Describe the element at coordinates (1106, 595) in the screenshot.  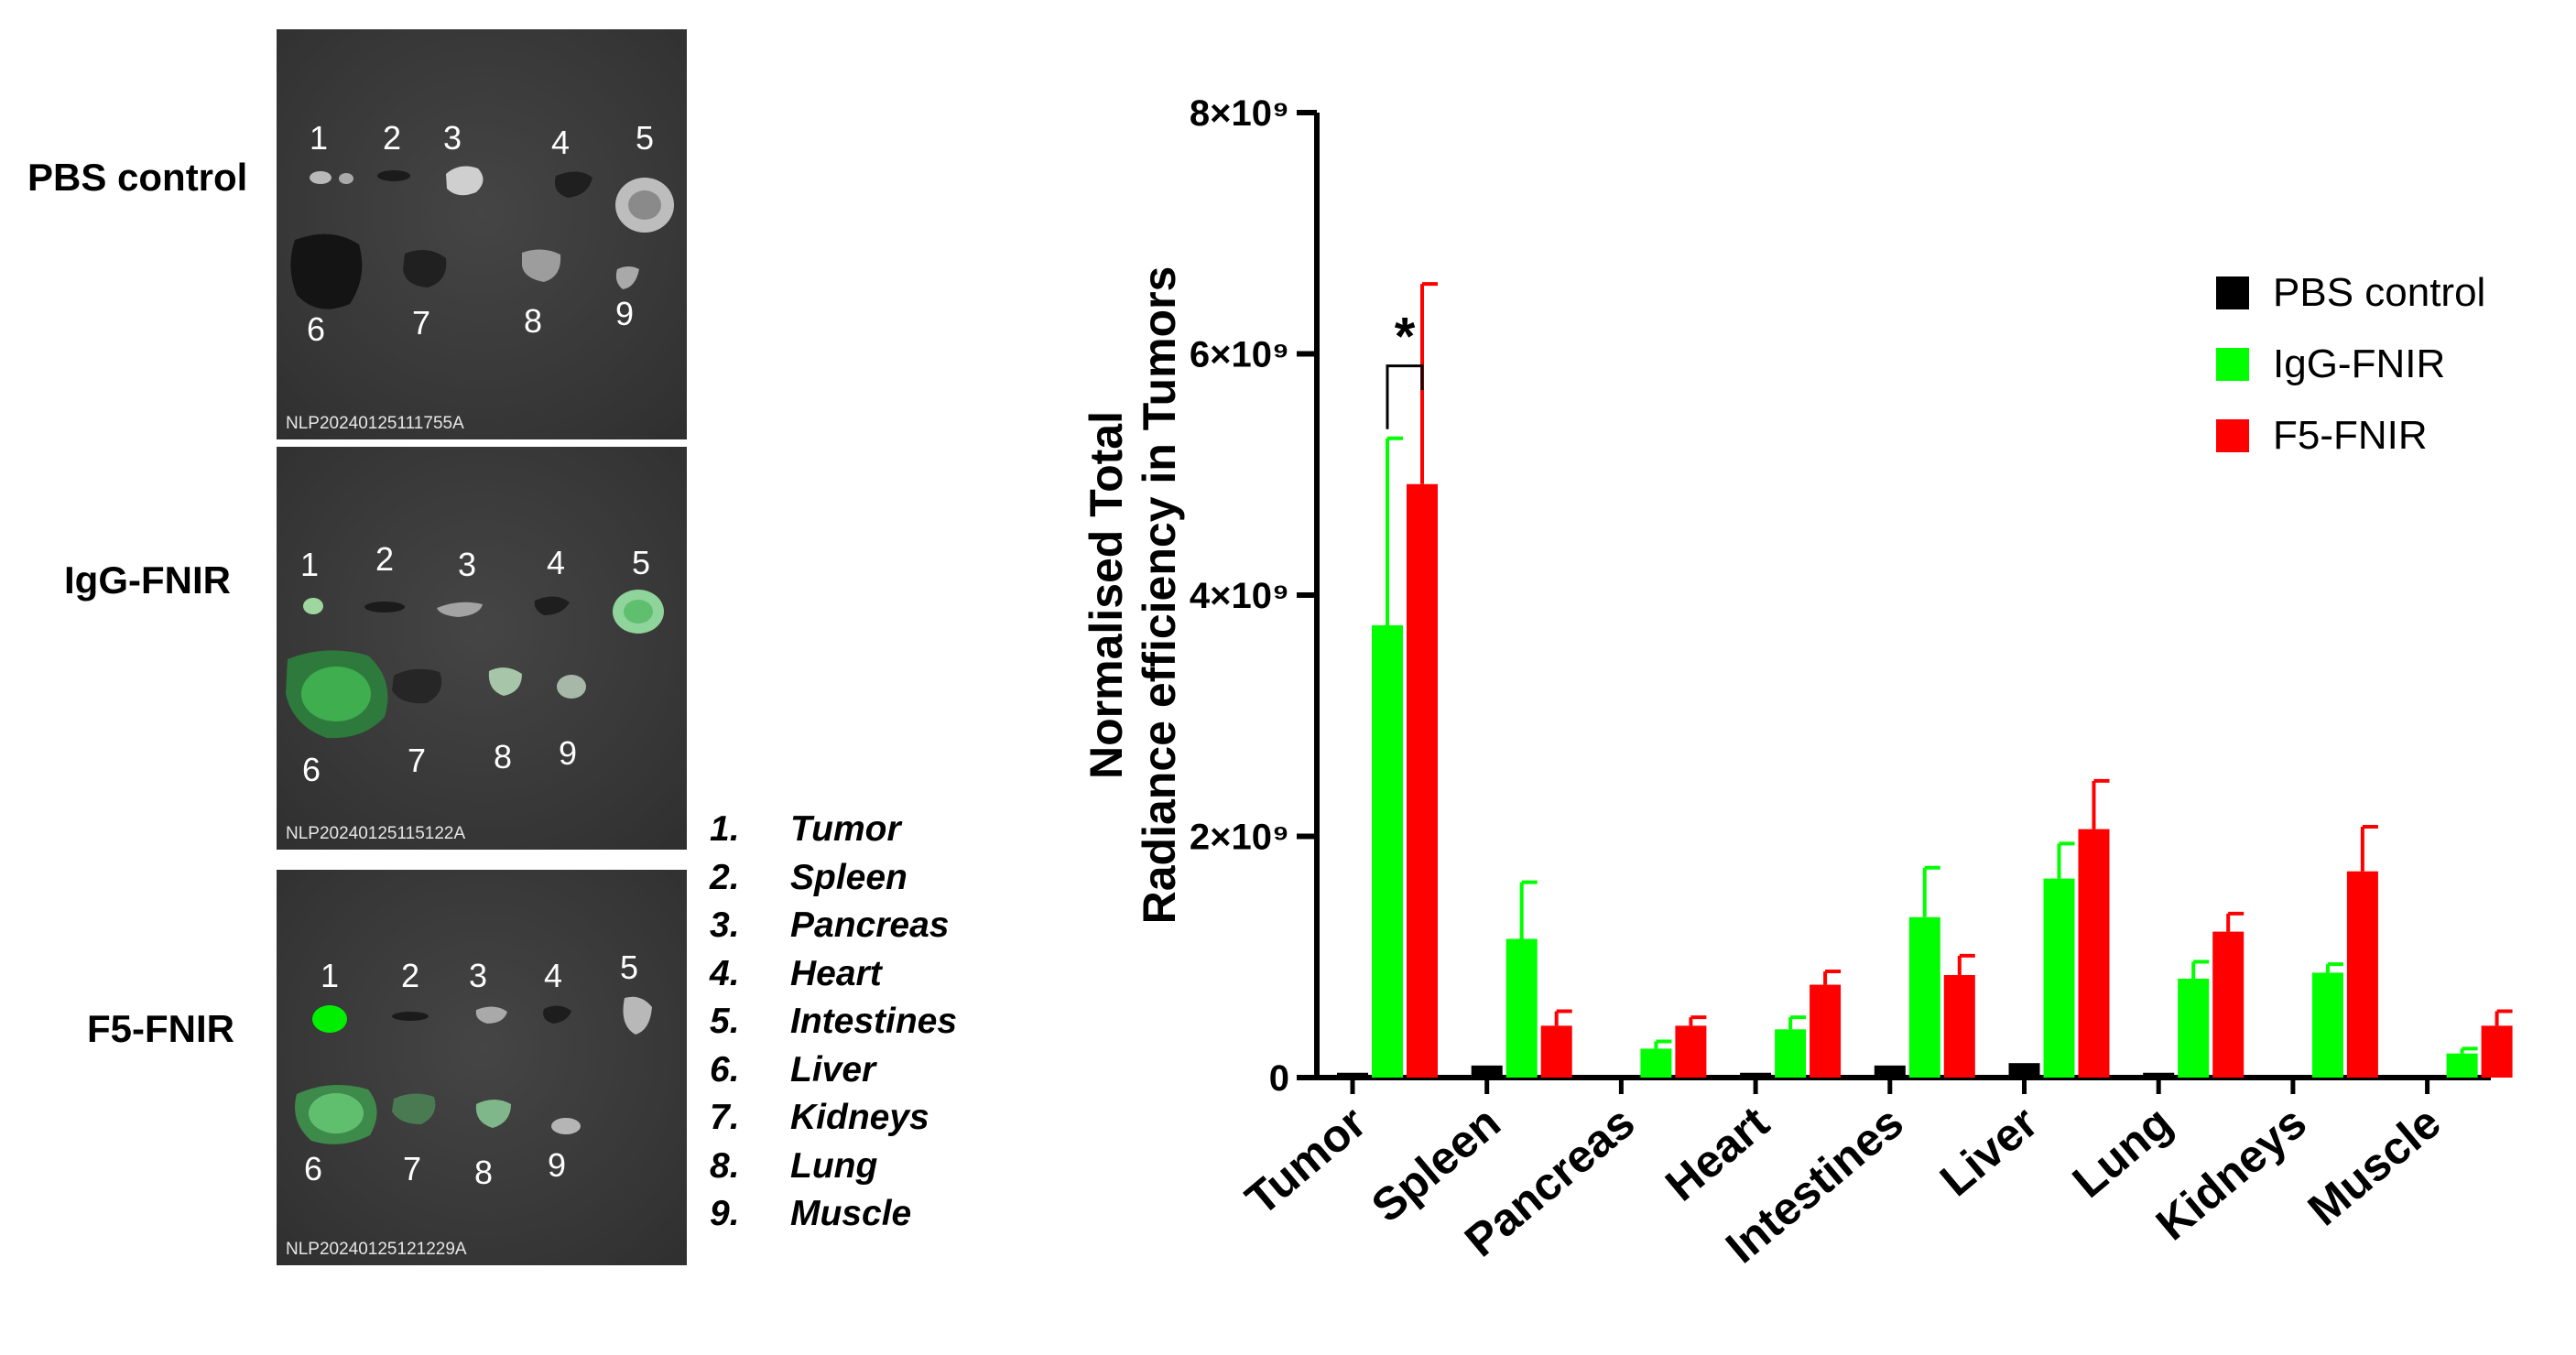
I see `y-axis-label-line: Normalised Total` at that location.